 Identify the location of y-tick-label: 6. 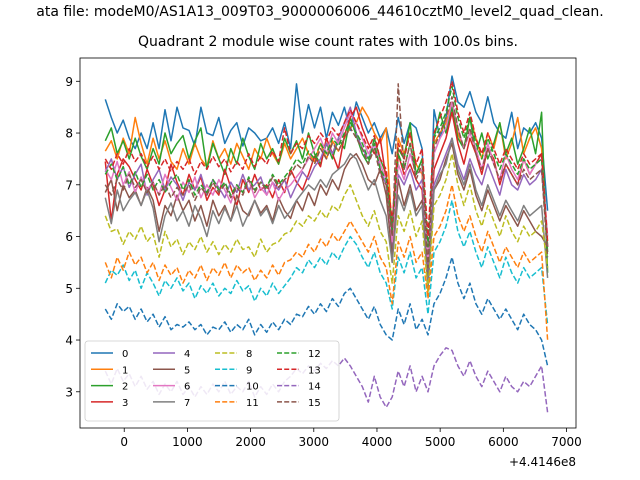
(69, 237).